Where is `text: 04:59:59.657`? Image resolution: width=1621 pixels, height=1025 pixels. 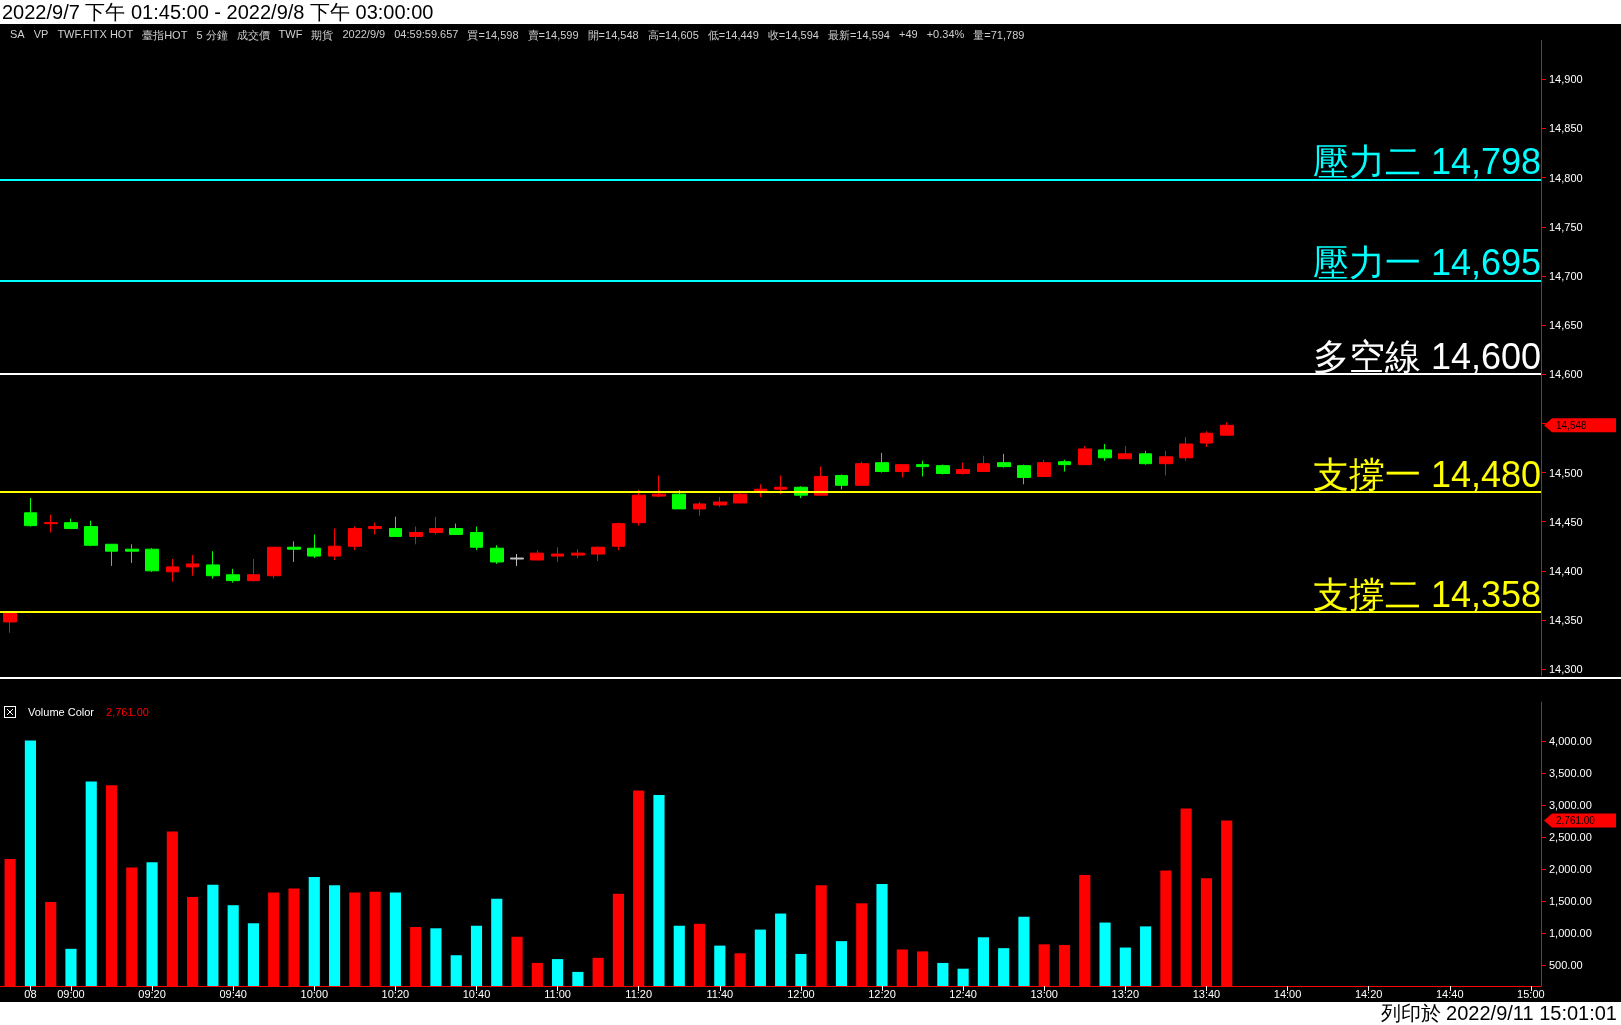
text: 04:59:59.657 is located at coordinates (426, 35).